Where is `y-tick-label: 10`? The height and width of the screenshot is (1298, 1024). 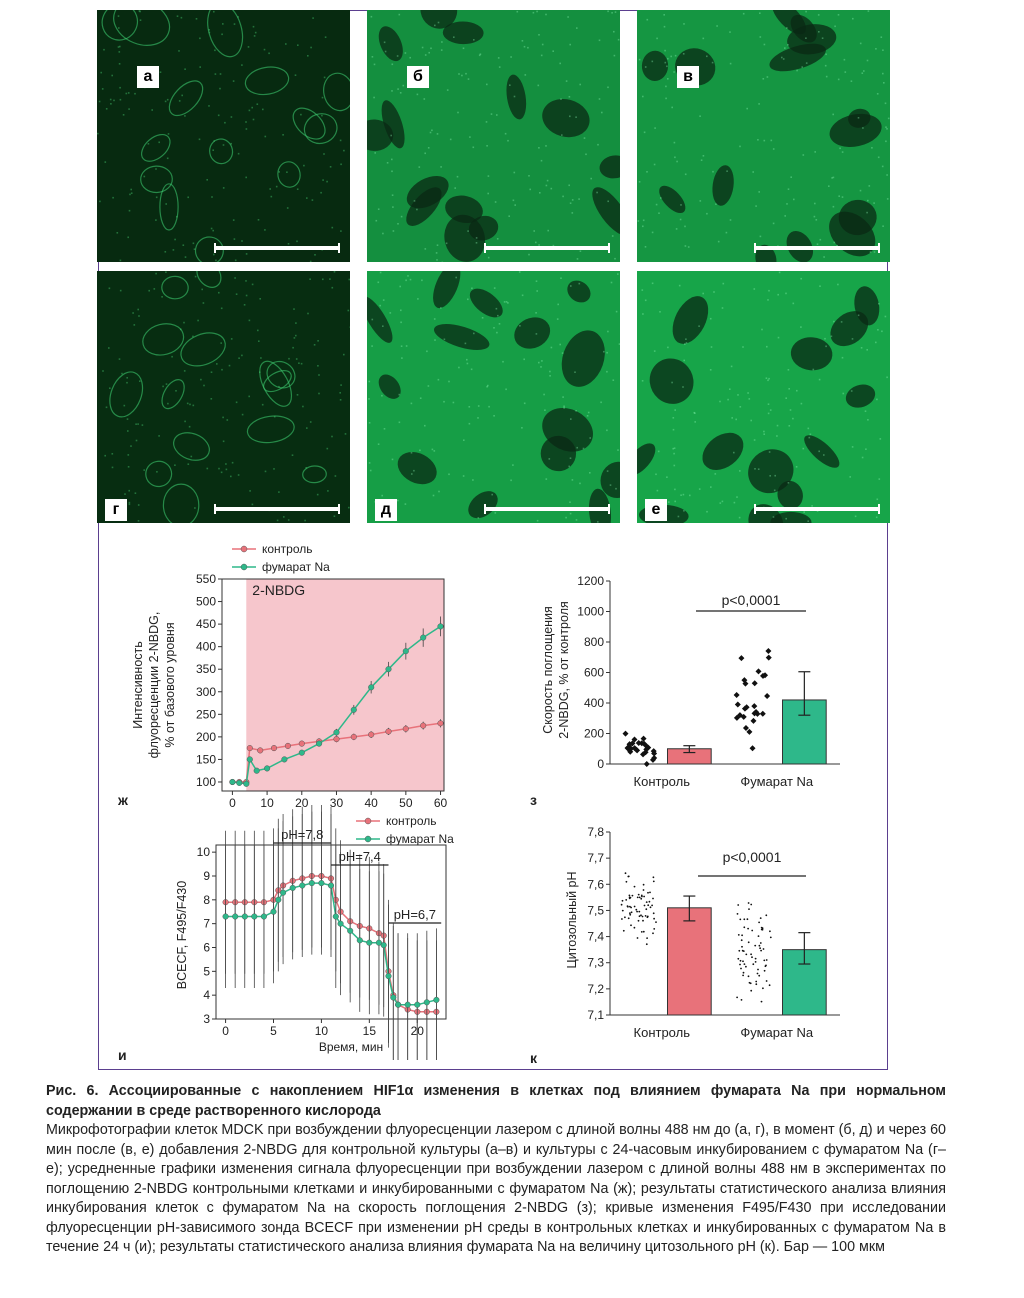 y-tick-label: 10 is located at coordinates (204, 852).